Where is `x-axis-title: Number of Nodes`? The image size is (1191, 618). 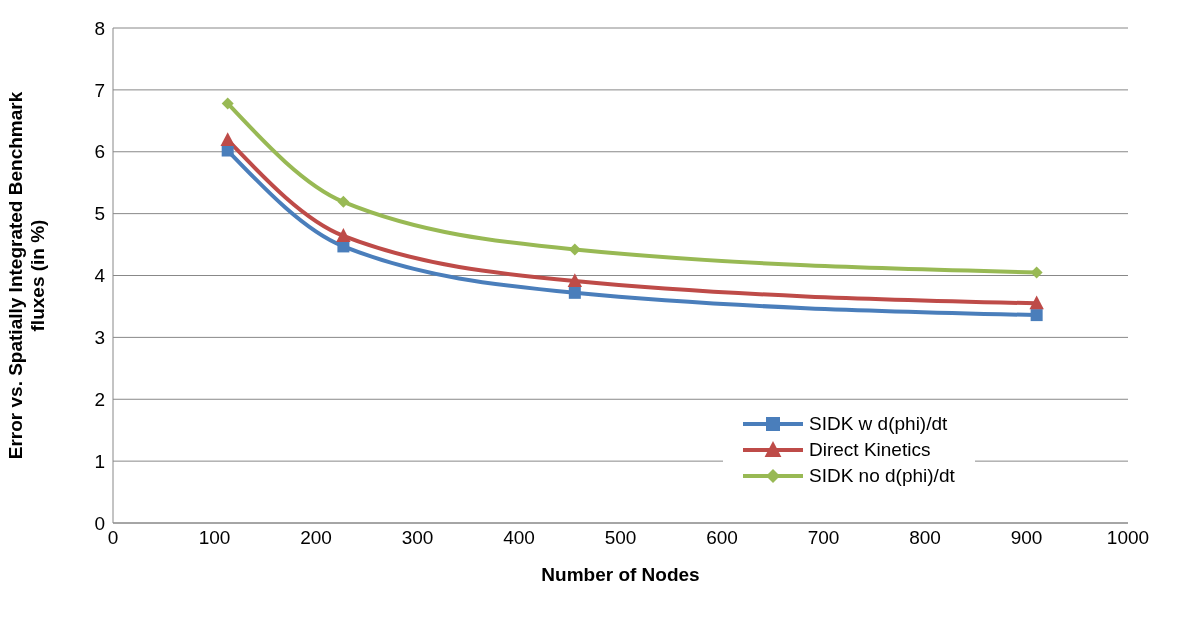
x-axis-title: Number of Nodes is located at coordinates (620, 575).